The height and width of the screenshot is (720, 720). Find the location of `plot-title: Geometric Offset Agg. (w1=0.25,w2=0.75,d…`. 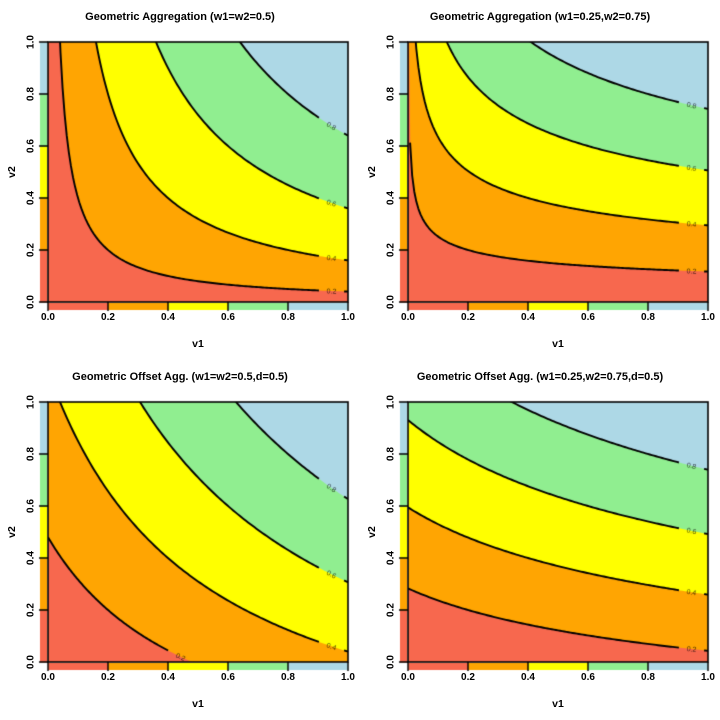

plot-title: Geometric Offset Agg. (w1=0.25,w2=0.75,d… is located at coordinates (540, 377).